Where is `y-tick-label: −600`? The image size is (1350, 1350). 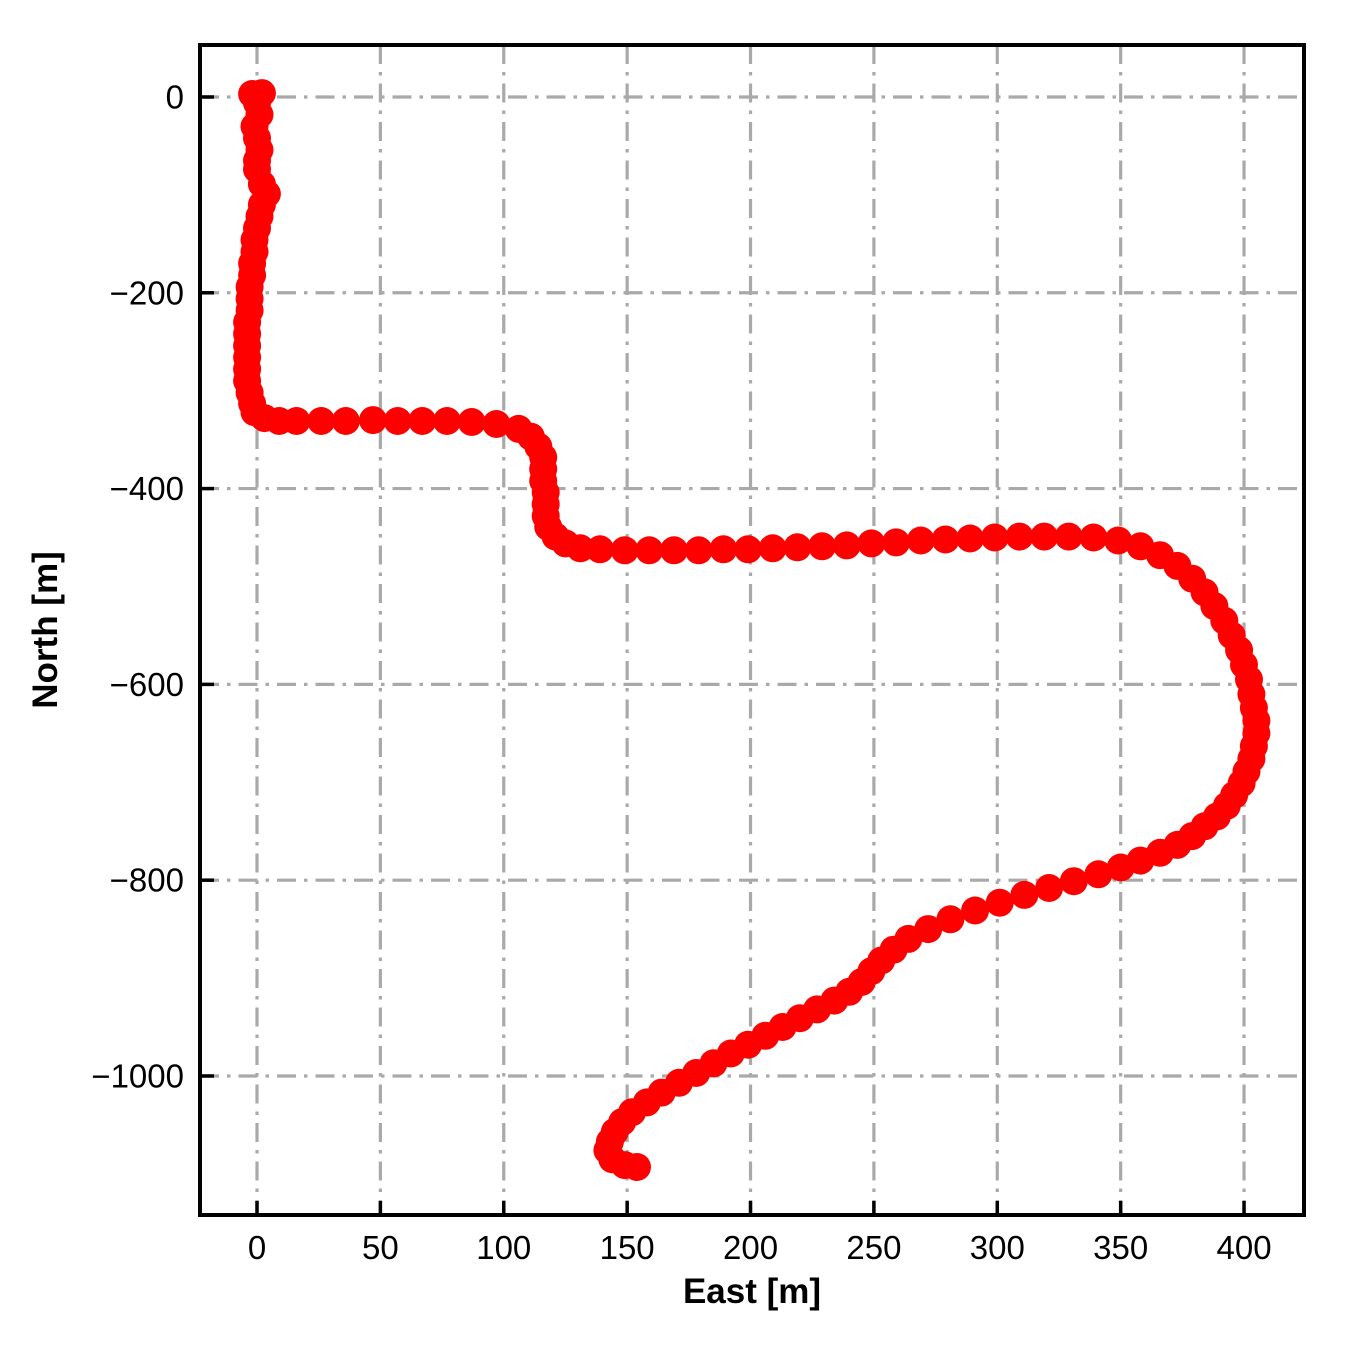
y-tick-label: −600 is located at coordinates (147, 684).